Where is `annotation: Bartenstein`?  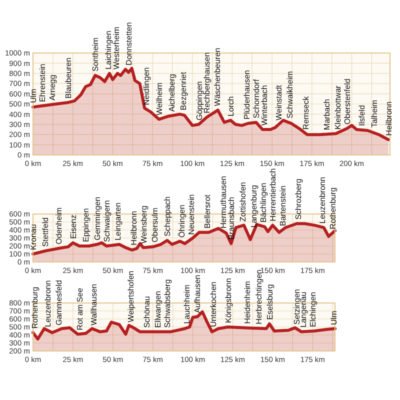 annotation: Bartenstein is located at coordinates (283, 206).